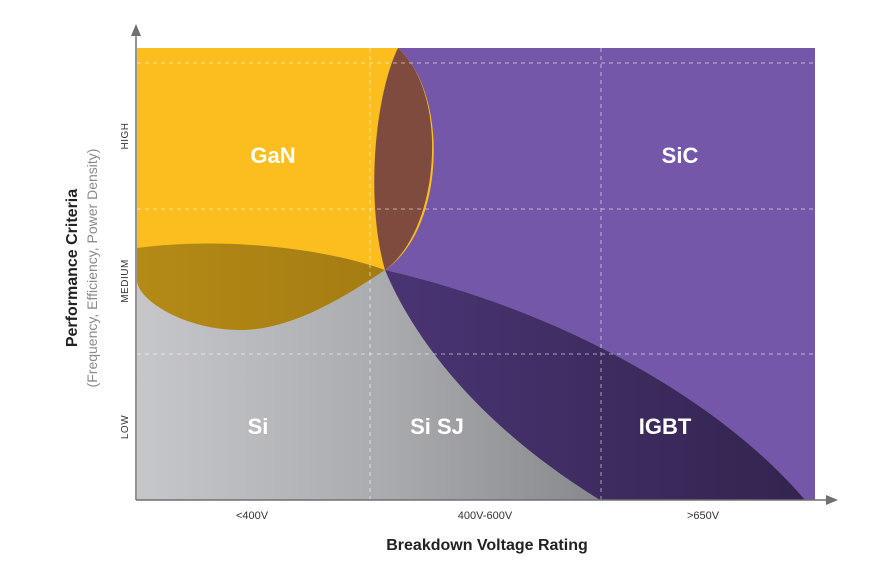 This screenshot has width=875, height=567. Describe the element at coordinates (72, 268) in the screenshot. I see `y-axis-title: Performance Criteria` at that location.